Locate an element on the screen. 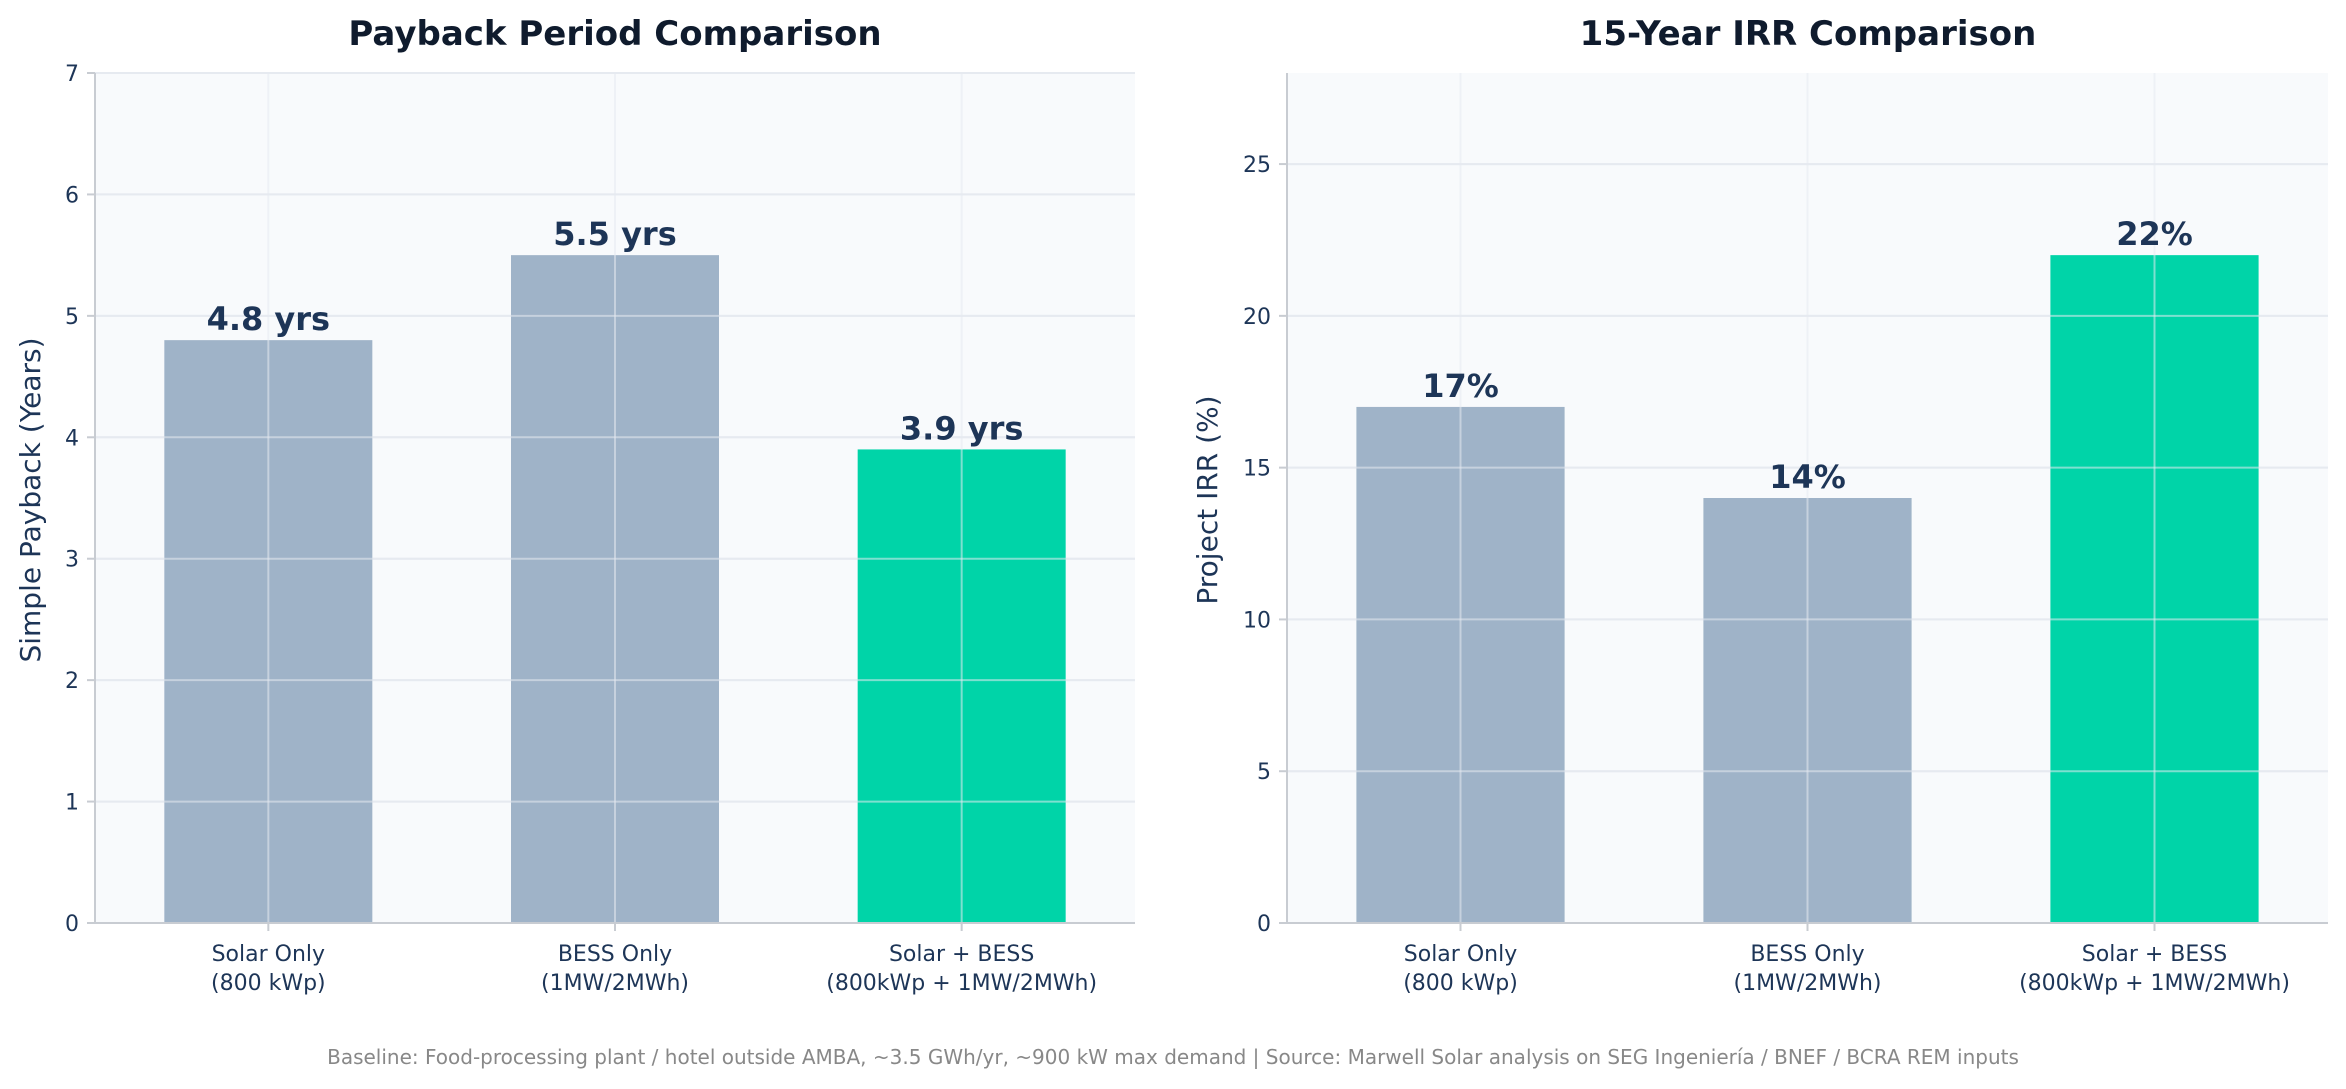 The width and height of the screenshot is (2346, 1089). irr-y-tick-label: 5 is located at coordinates (1264, 772).